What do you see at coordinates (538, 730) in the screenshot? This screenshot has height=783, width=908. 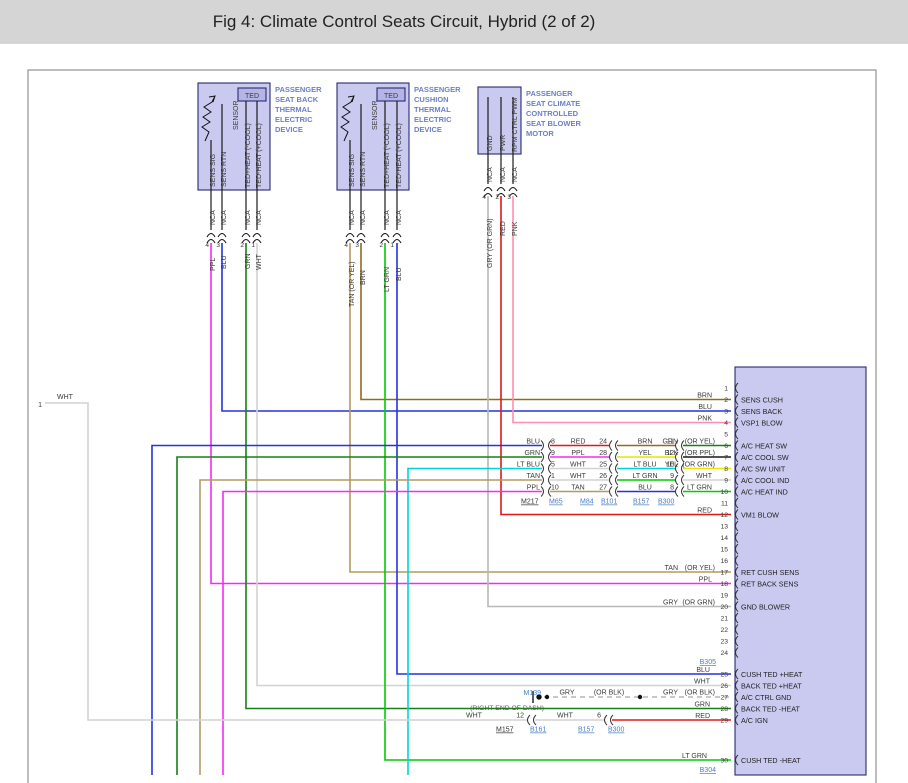 I see `connector-id-link: B161` at bounding box center [538, 730].